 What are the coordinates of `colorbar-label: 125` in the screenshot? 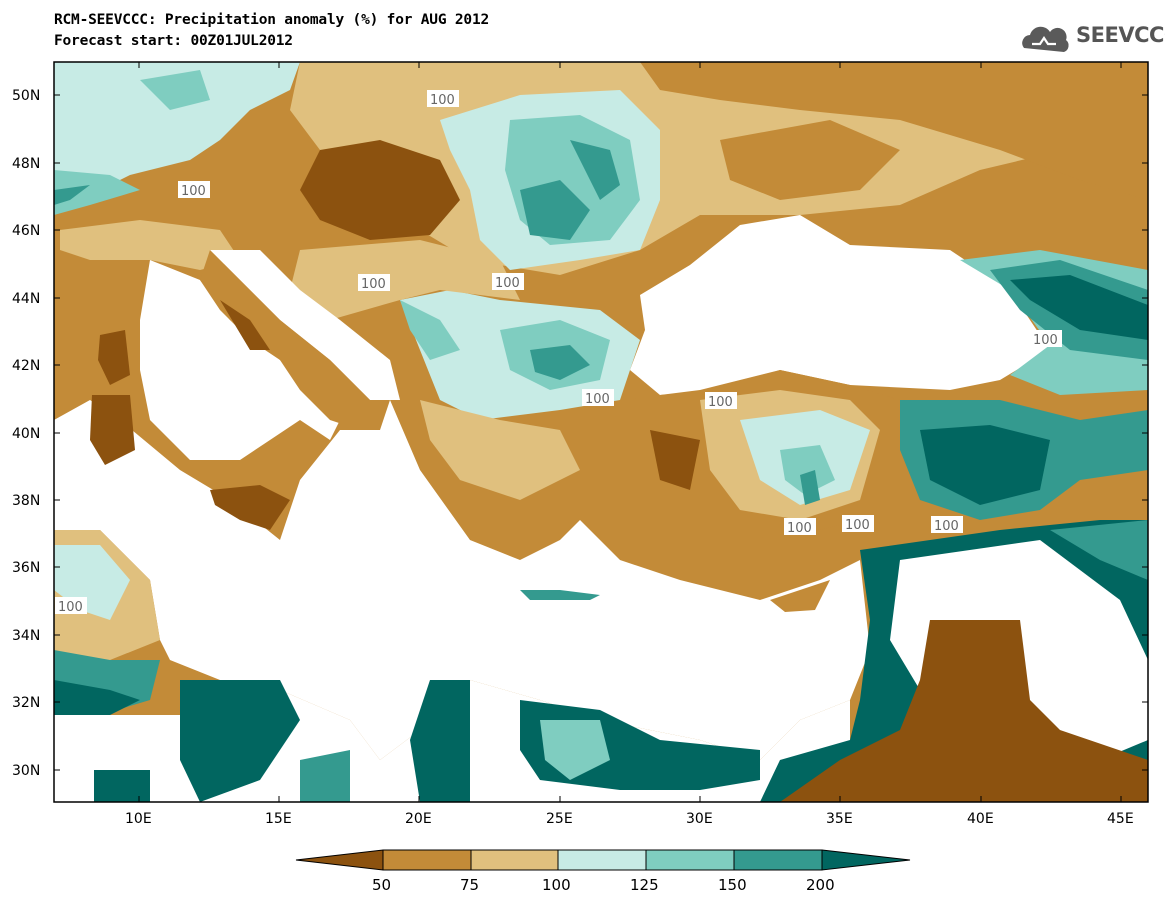 It's located at (644, 885).